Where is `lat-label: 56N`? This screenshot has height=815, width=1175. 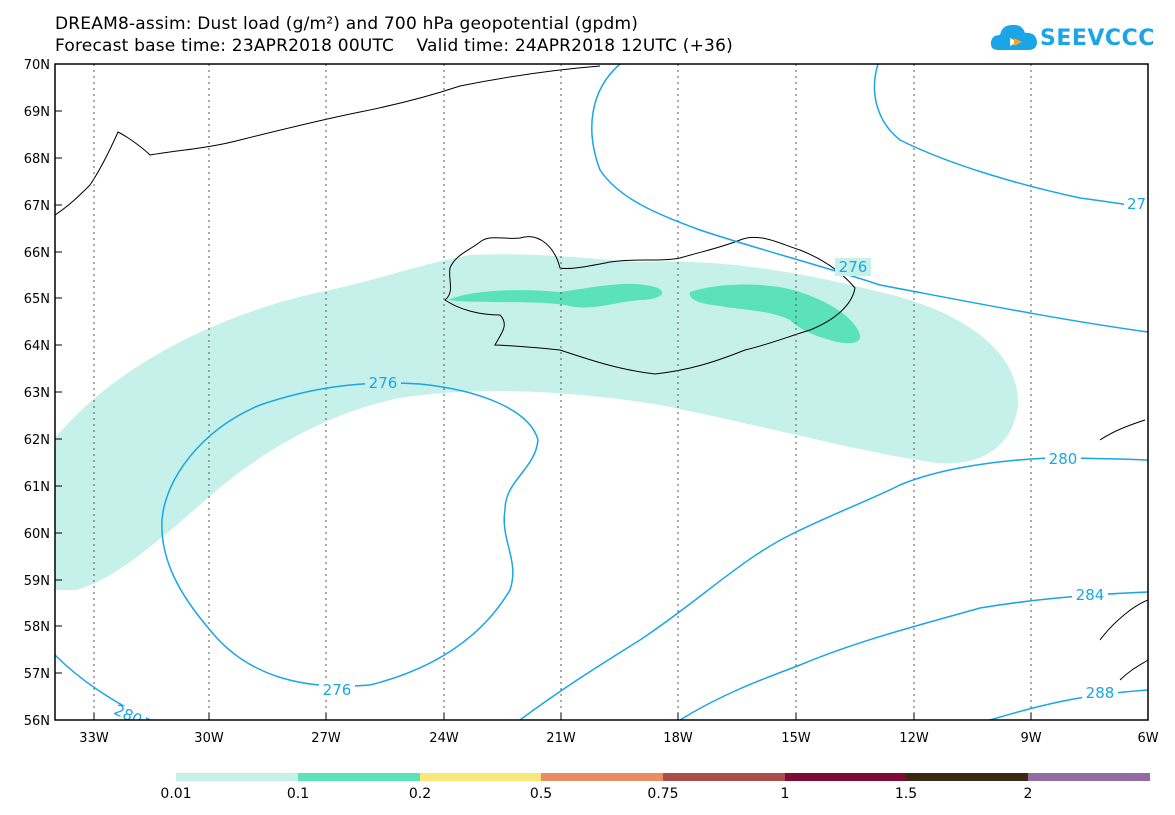 lat-label: 56N is located at coordinates (37, 721).